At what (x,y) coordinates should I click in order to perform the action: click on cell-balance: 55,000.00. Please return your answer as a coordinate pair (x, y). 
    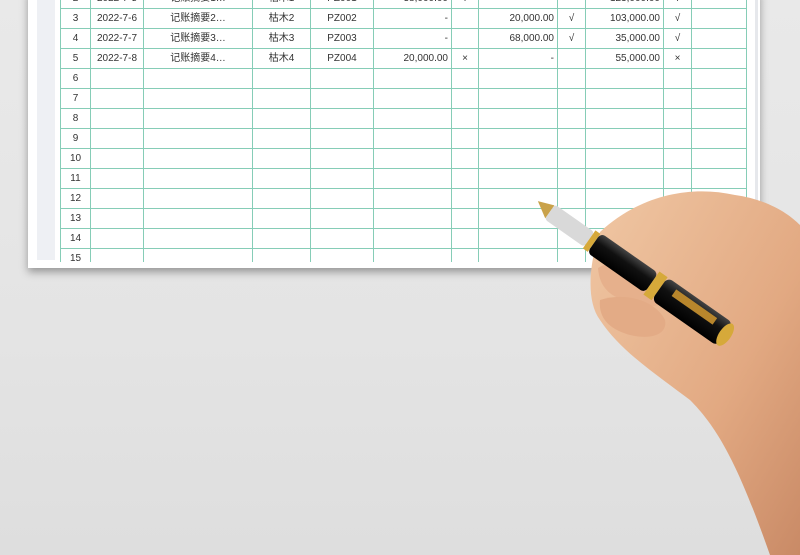
    Looking at the image, I should click on (624, 59).